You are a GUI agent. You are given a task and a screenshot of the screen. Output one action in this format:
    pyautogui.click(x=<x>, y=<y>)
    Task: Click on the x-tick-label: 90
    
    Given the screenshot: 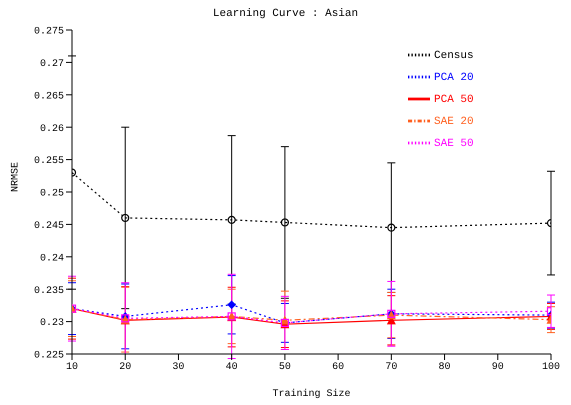 What is the action you would take?
    pyautogui.click(x=498, y=368)
    